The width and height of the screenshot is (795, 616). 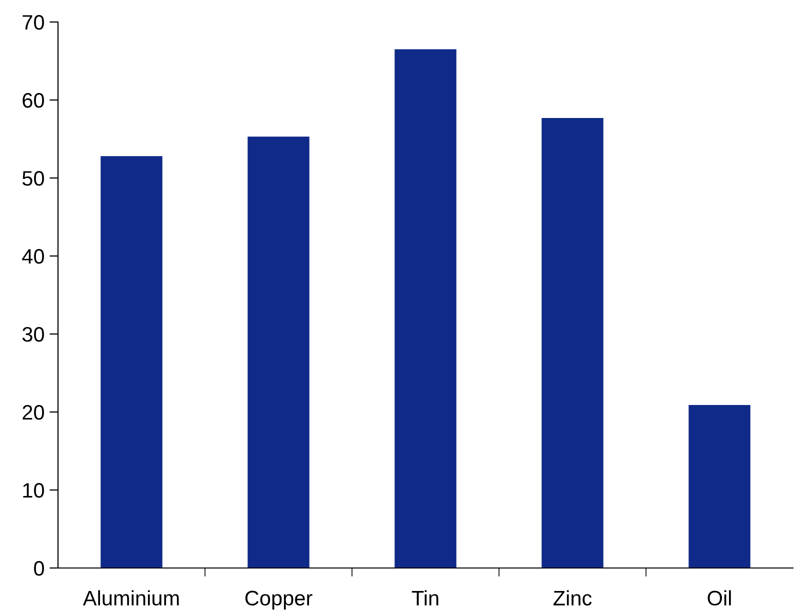 What do you see at coordinates (719, 598) in the screenshot?
I see `x-tick-label: Oil` at bounding box center [719, 598].